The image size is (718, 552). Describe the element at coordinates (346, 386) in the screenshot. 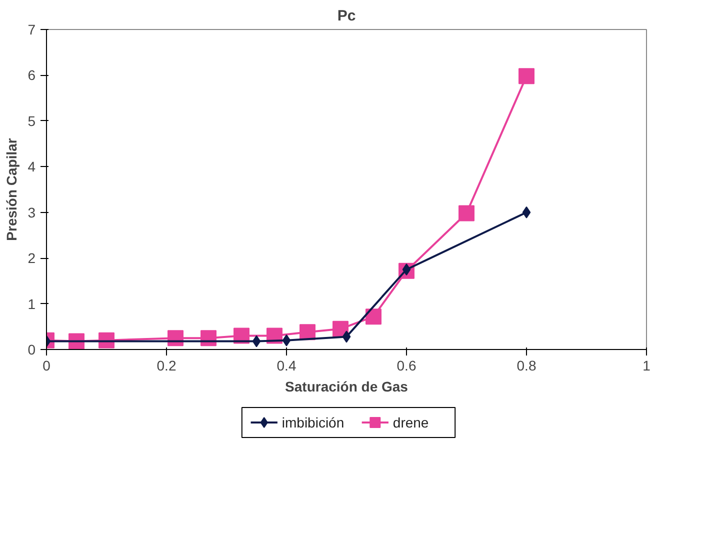

I see `x-axis-title: Saturación de Gas` at that location.